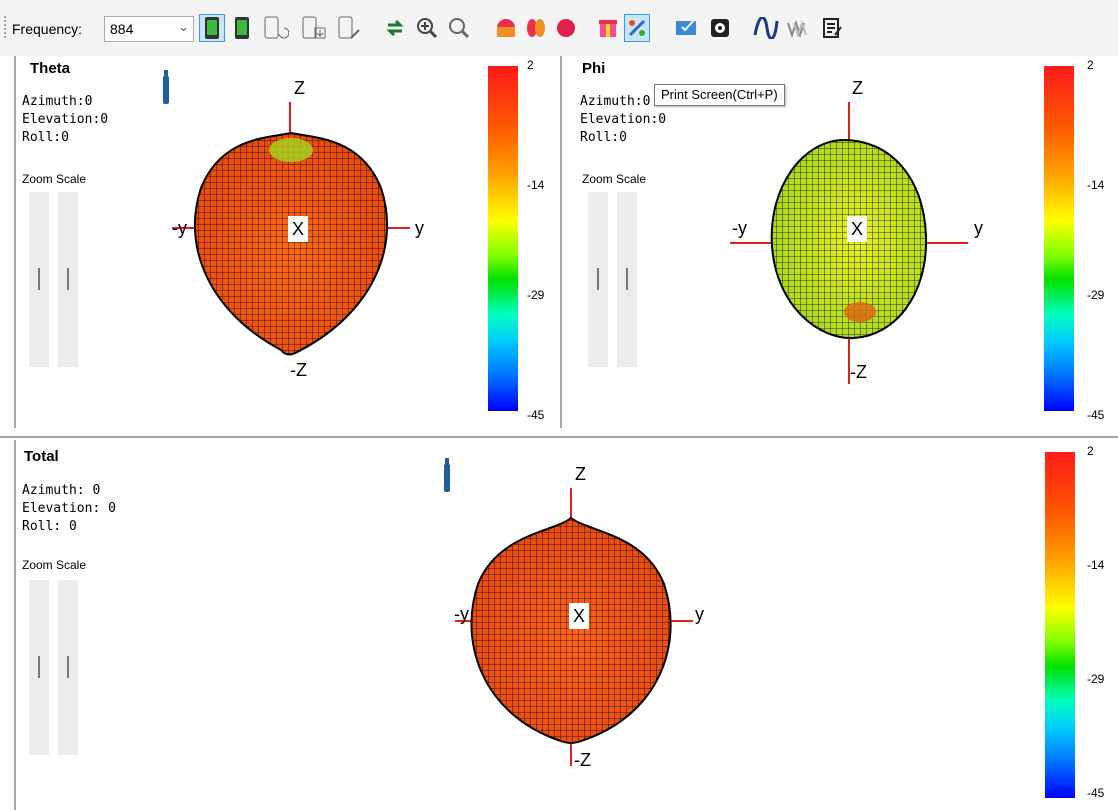  What do you see at coordinates (614, 179) in the screenshot?
I see `zoom-scale-label: Zoom Scale` at bounding box center [614, 179].